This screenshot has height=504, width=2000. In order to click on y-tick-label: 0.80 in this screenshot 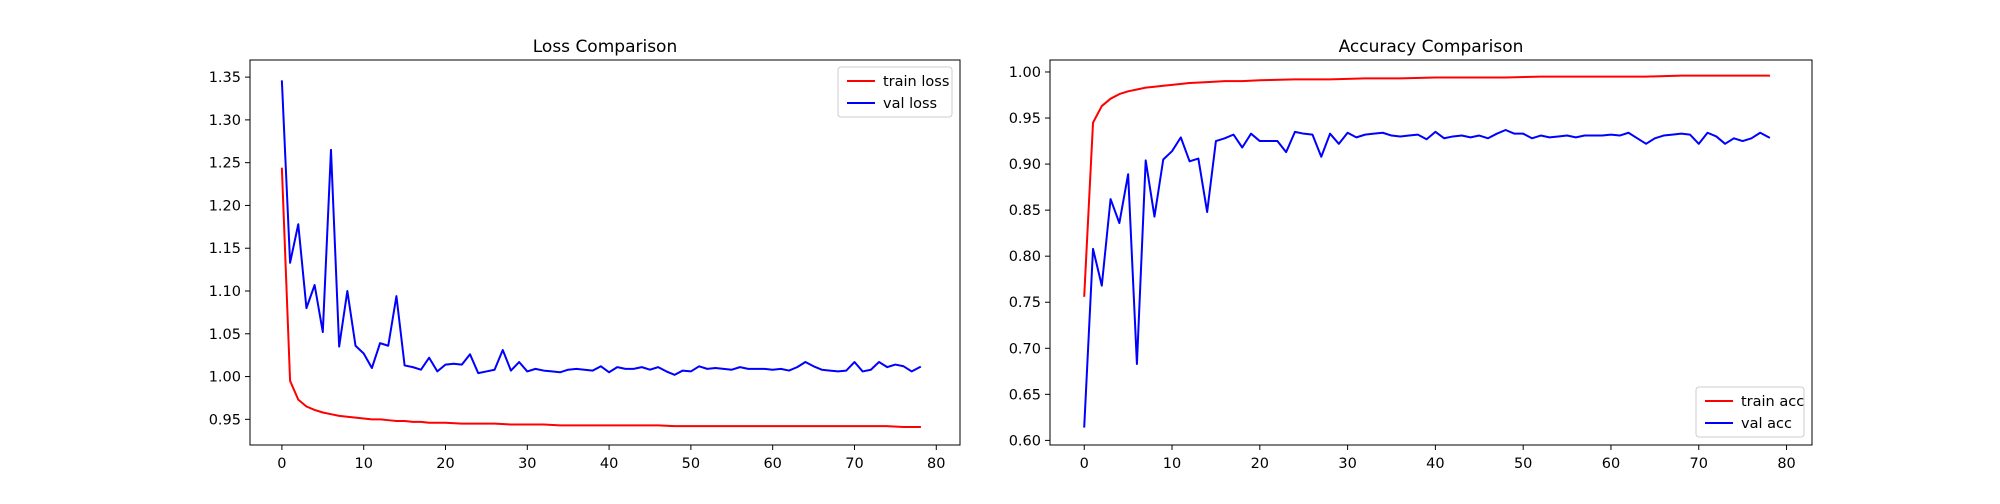, I will do `click(1025, 257)`.